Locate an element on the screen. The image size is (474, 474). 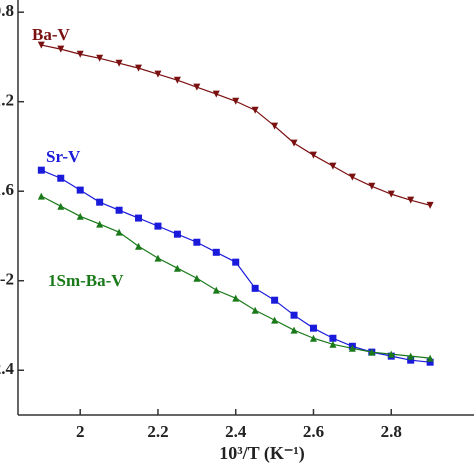
x-tick-label: 2.4 is located at coordinates (236, 431).